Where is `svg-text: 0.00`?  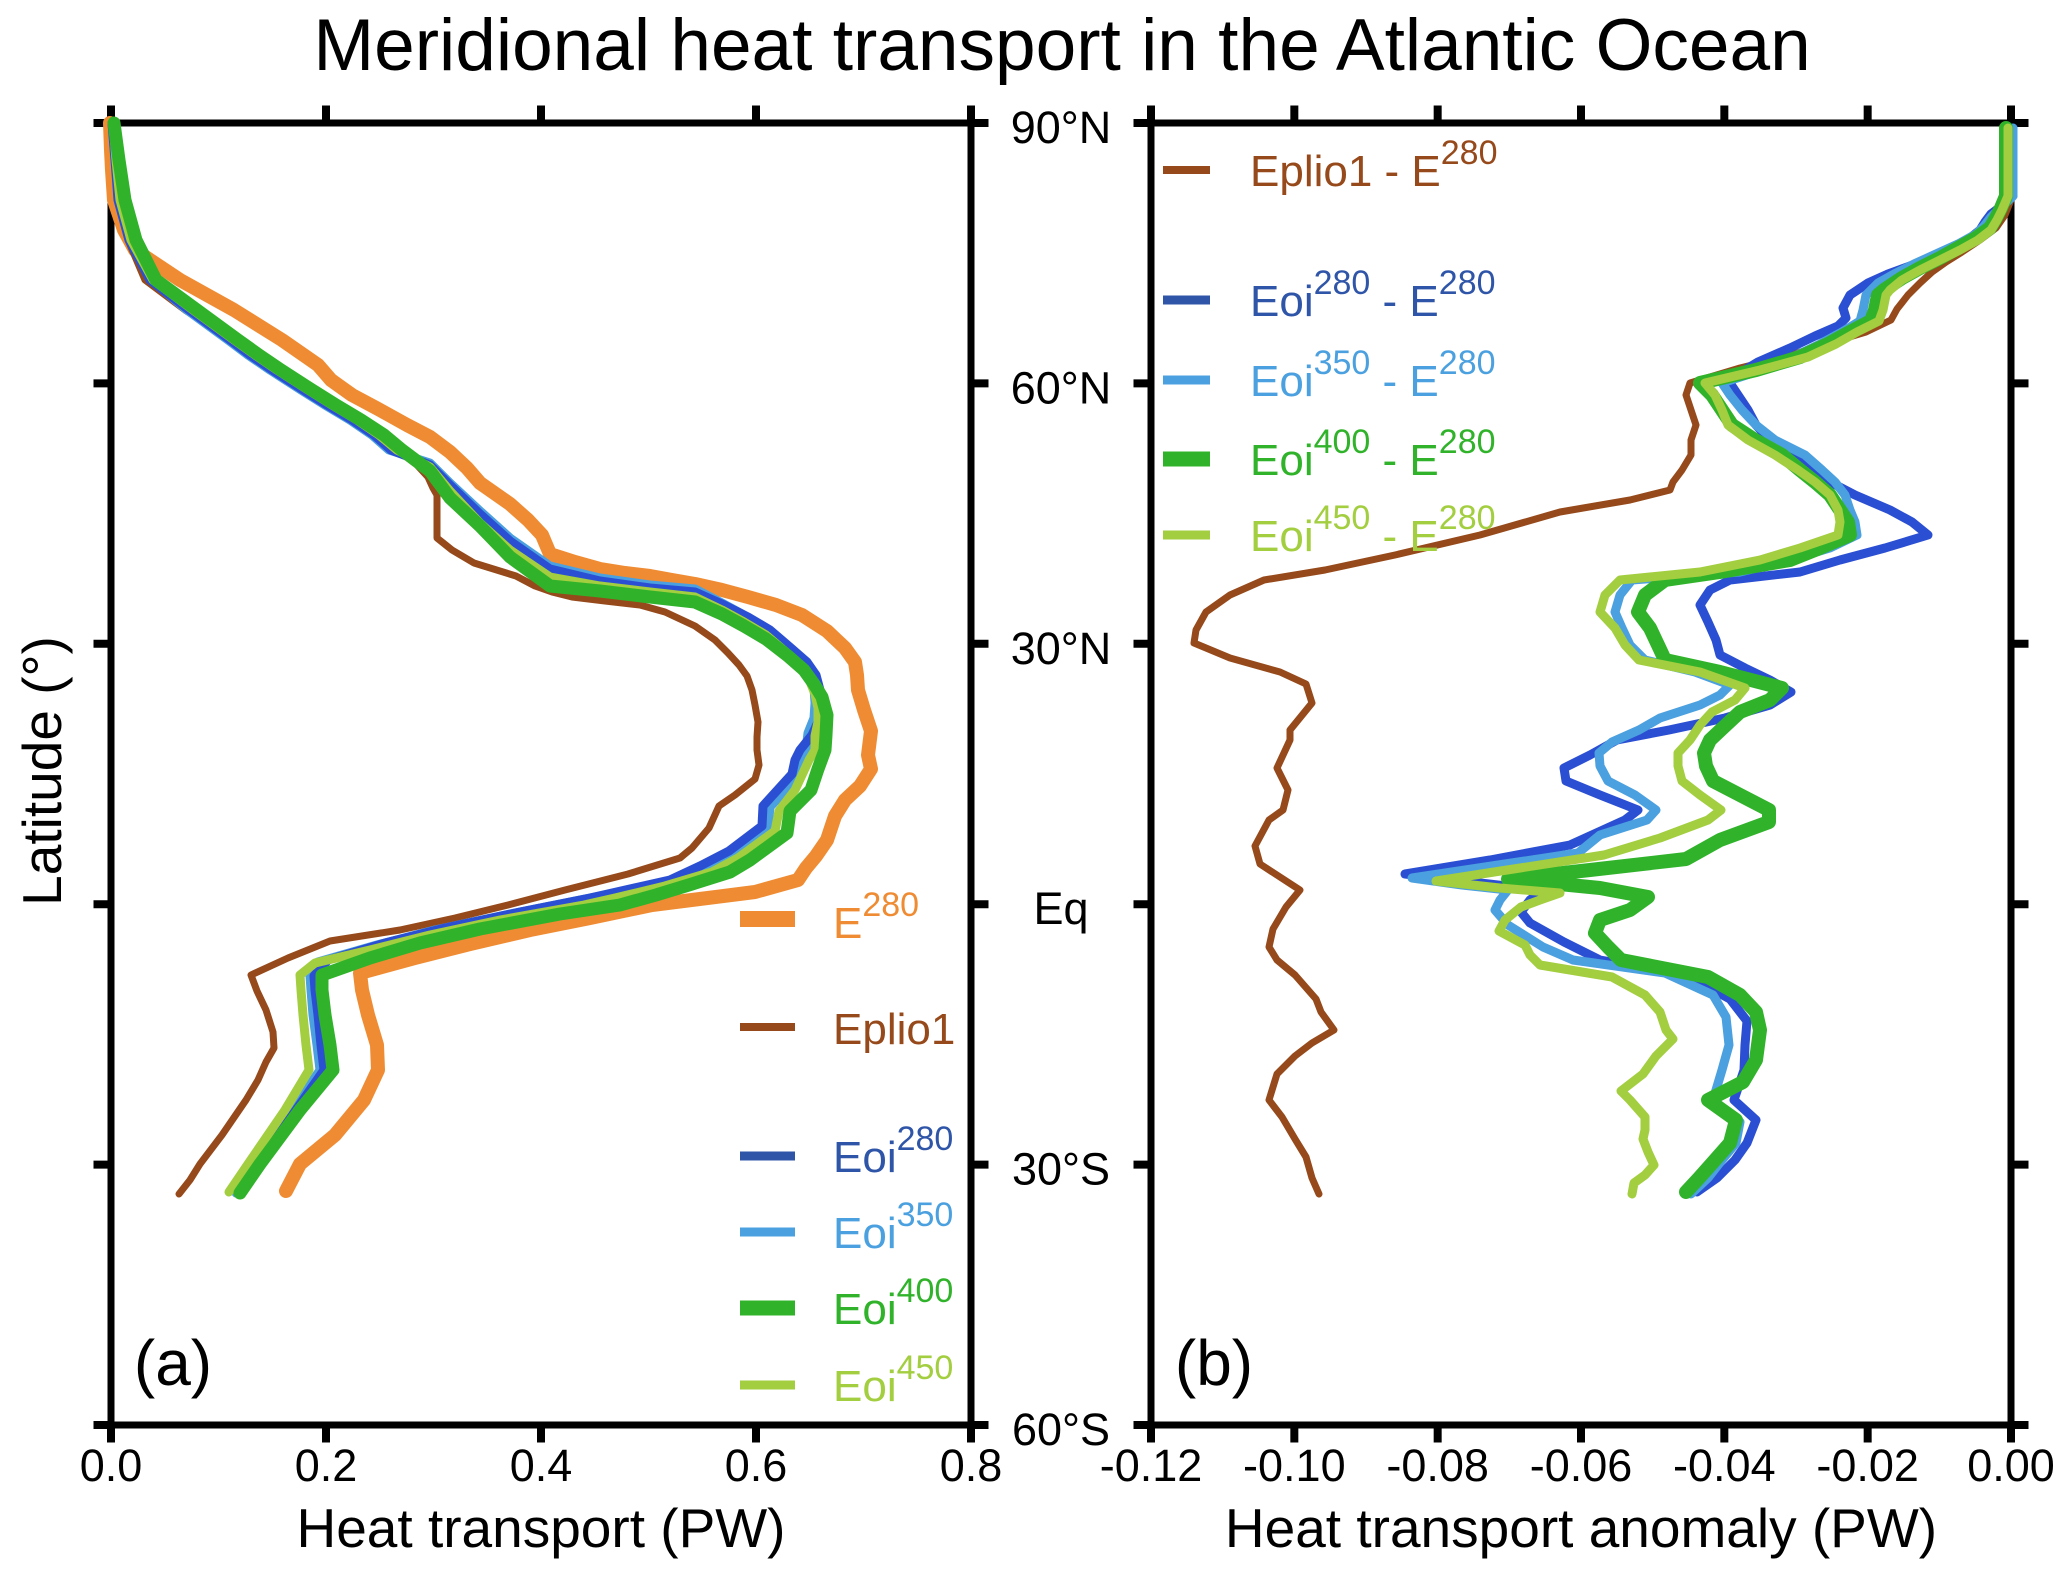 svg-text: 0.00 is located at coordinates (2011, 1465).